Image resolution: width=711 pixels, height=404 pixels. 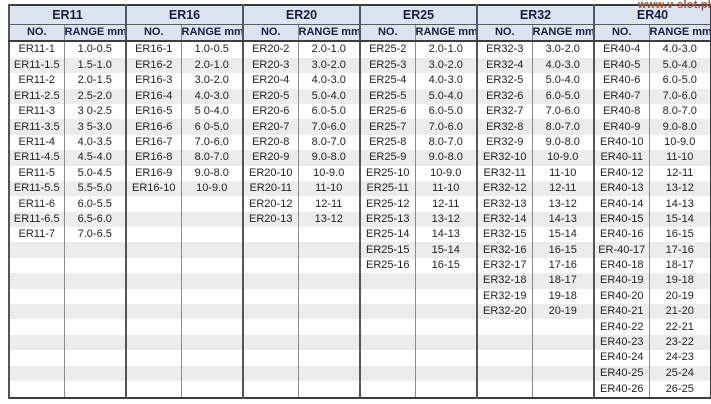 I want to click on no-cell: ER20-9, so click(x=270, y=158).